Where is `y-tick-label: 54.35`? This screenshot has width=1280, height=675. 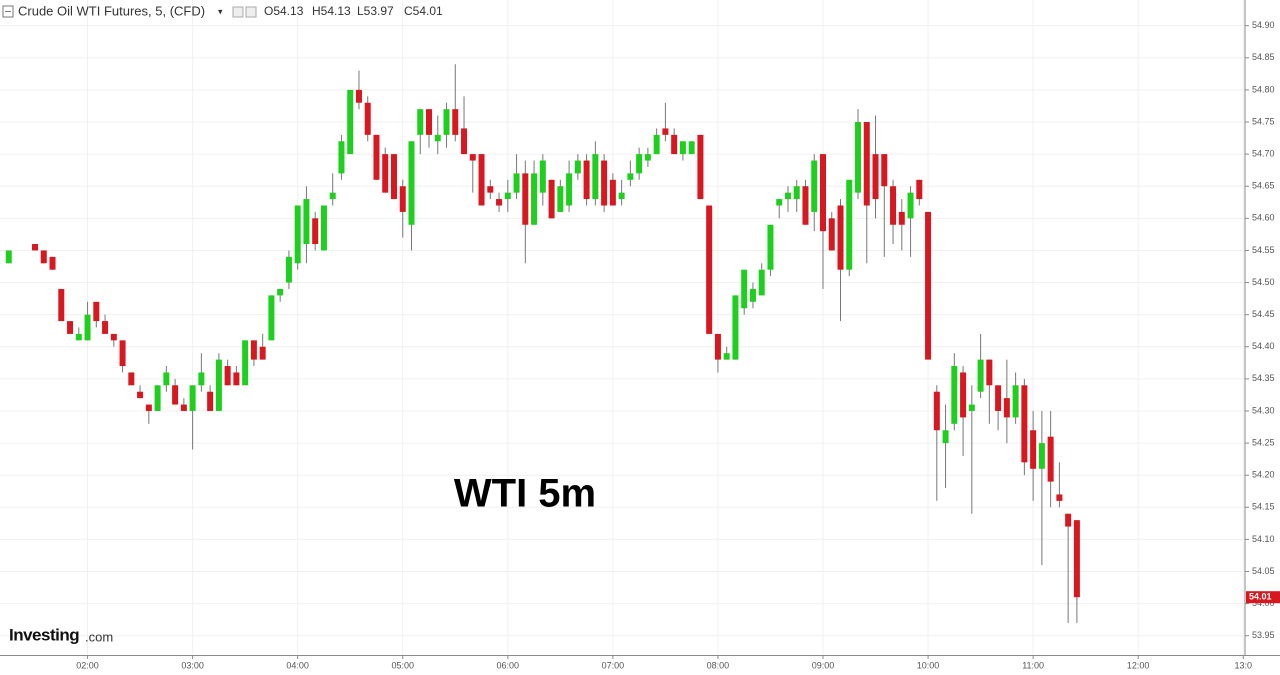 y-tick-label: 54.35 is located at coordinates (1263, 378).